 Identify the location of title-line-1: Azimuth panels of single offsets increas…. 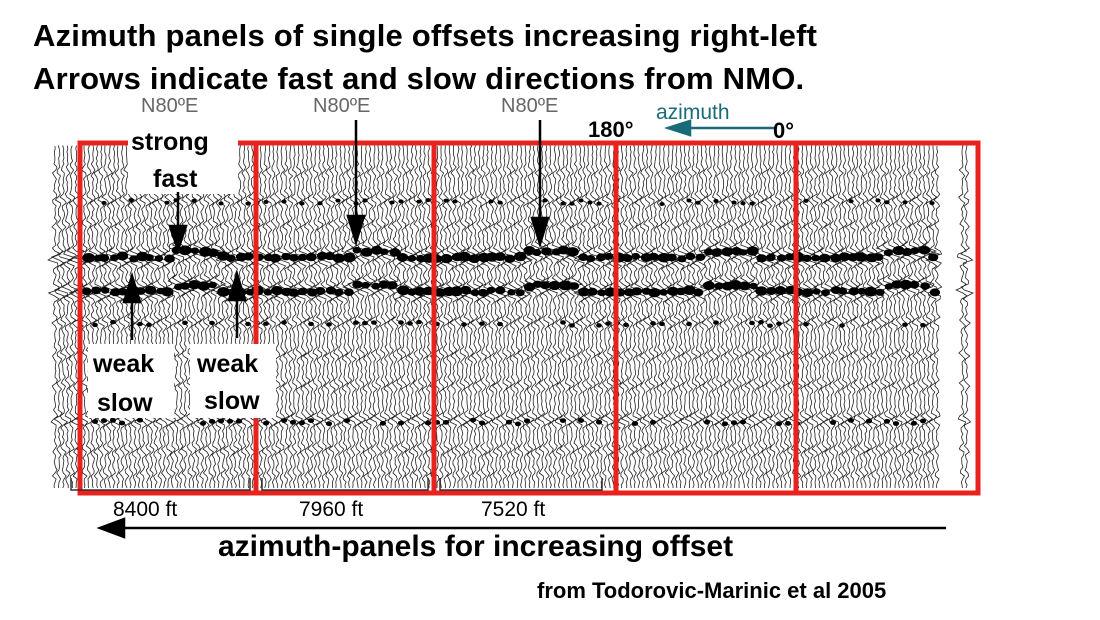
(425, 35).